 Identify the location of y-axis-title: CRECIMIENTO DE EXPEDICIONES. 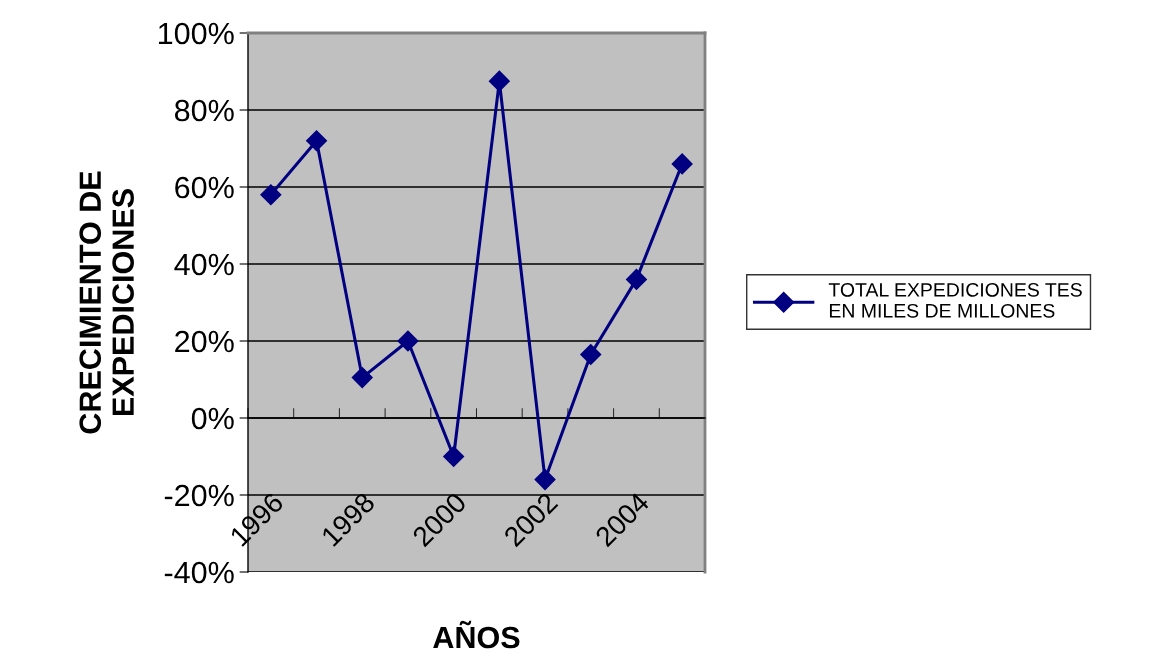
(106, 302).